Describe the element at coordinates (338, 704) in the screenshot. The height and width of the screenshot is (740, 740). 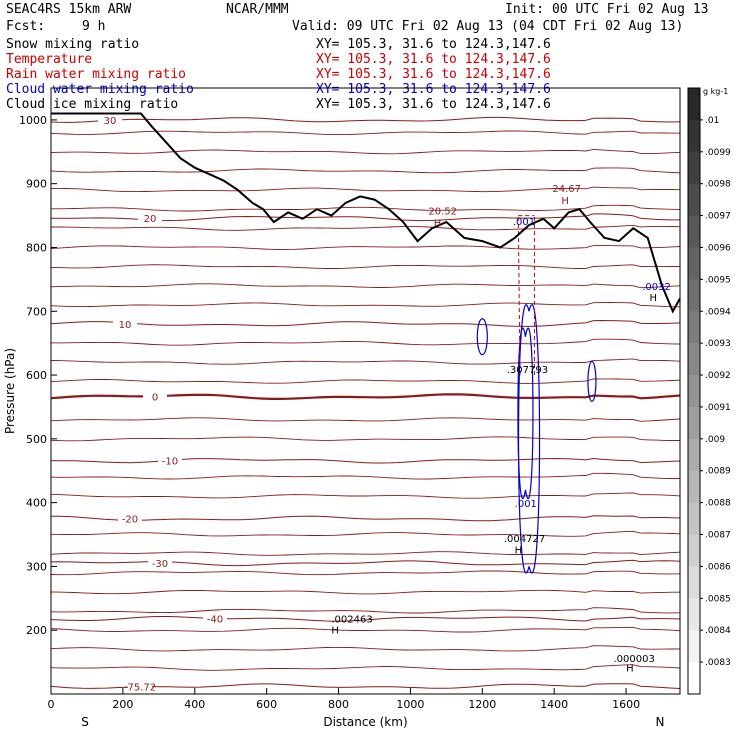
I see `x-tick-label: 800` at that location.